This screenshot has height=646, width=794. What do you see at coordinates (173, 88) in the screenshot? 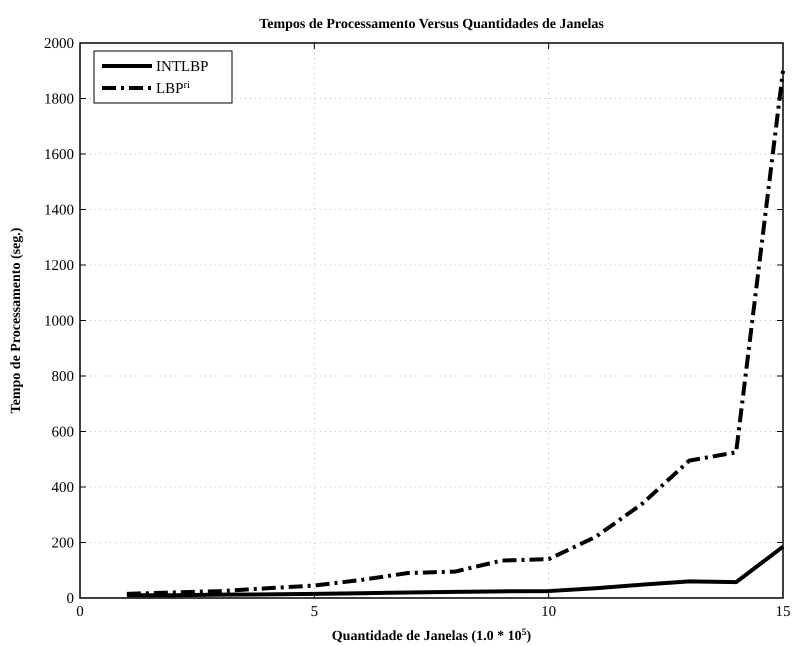
I see `legend-label: LBP$^{ri}$` at bounding box center [173, 88].